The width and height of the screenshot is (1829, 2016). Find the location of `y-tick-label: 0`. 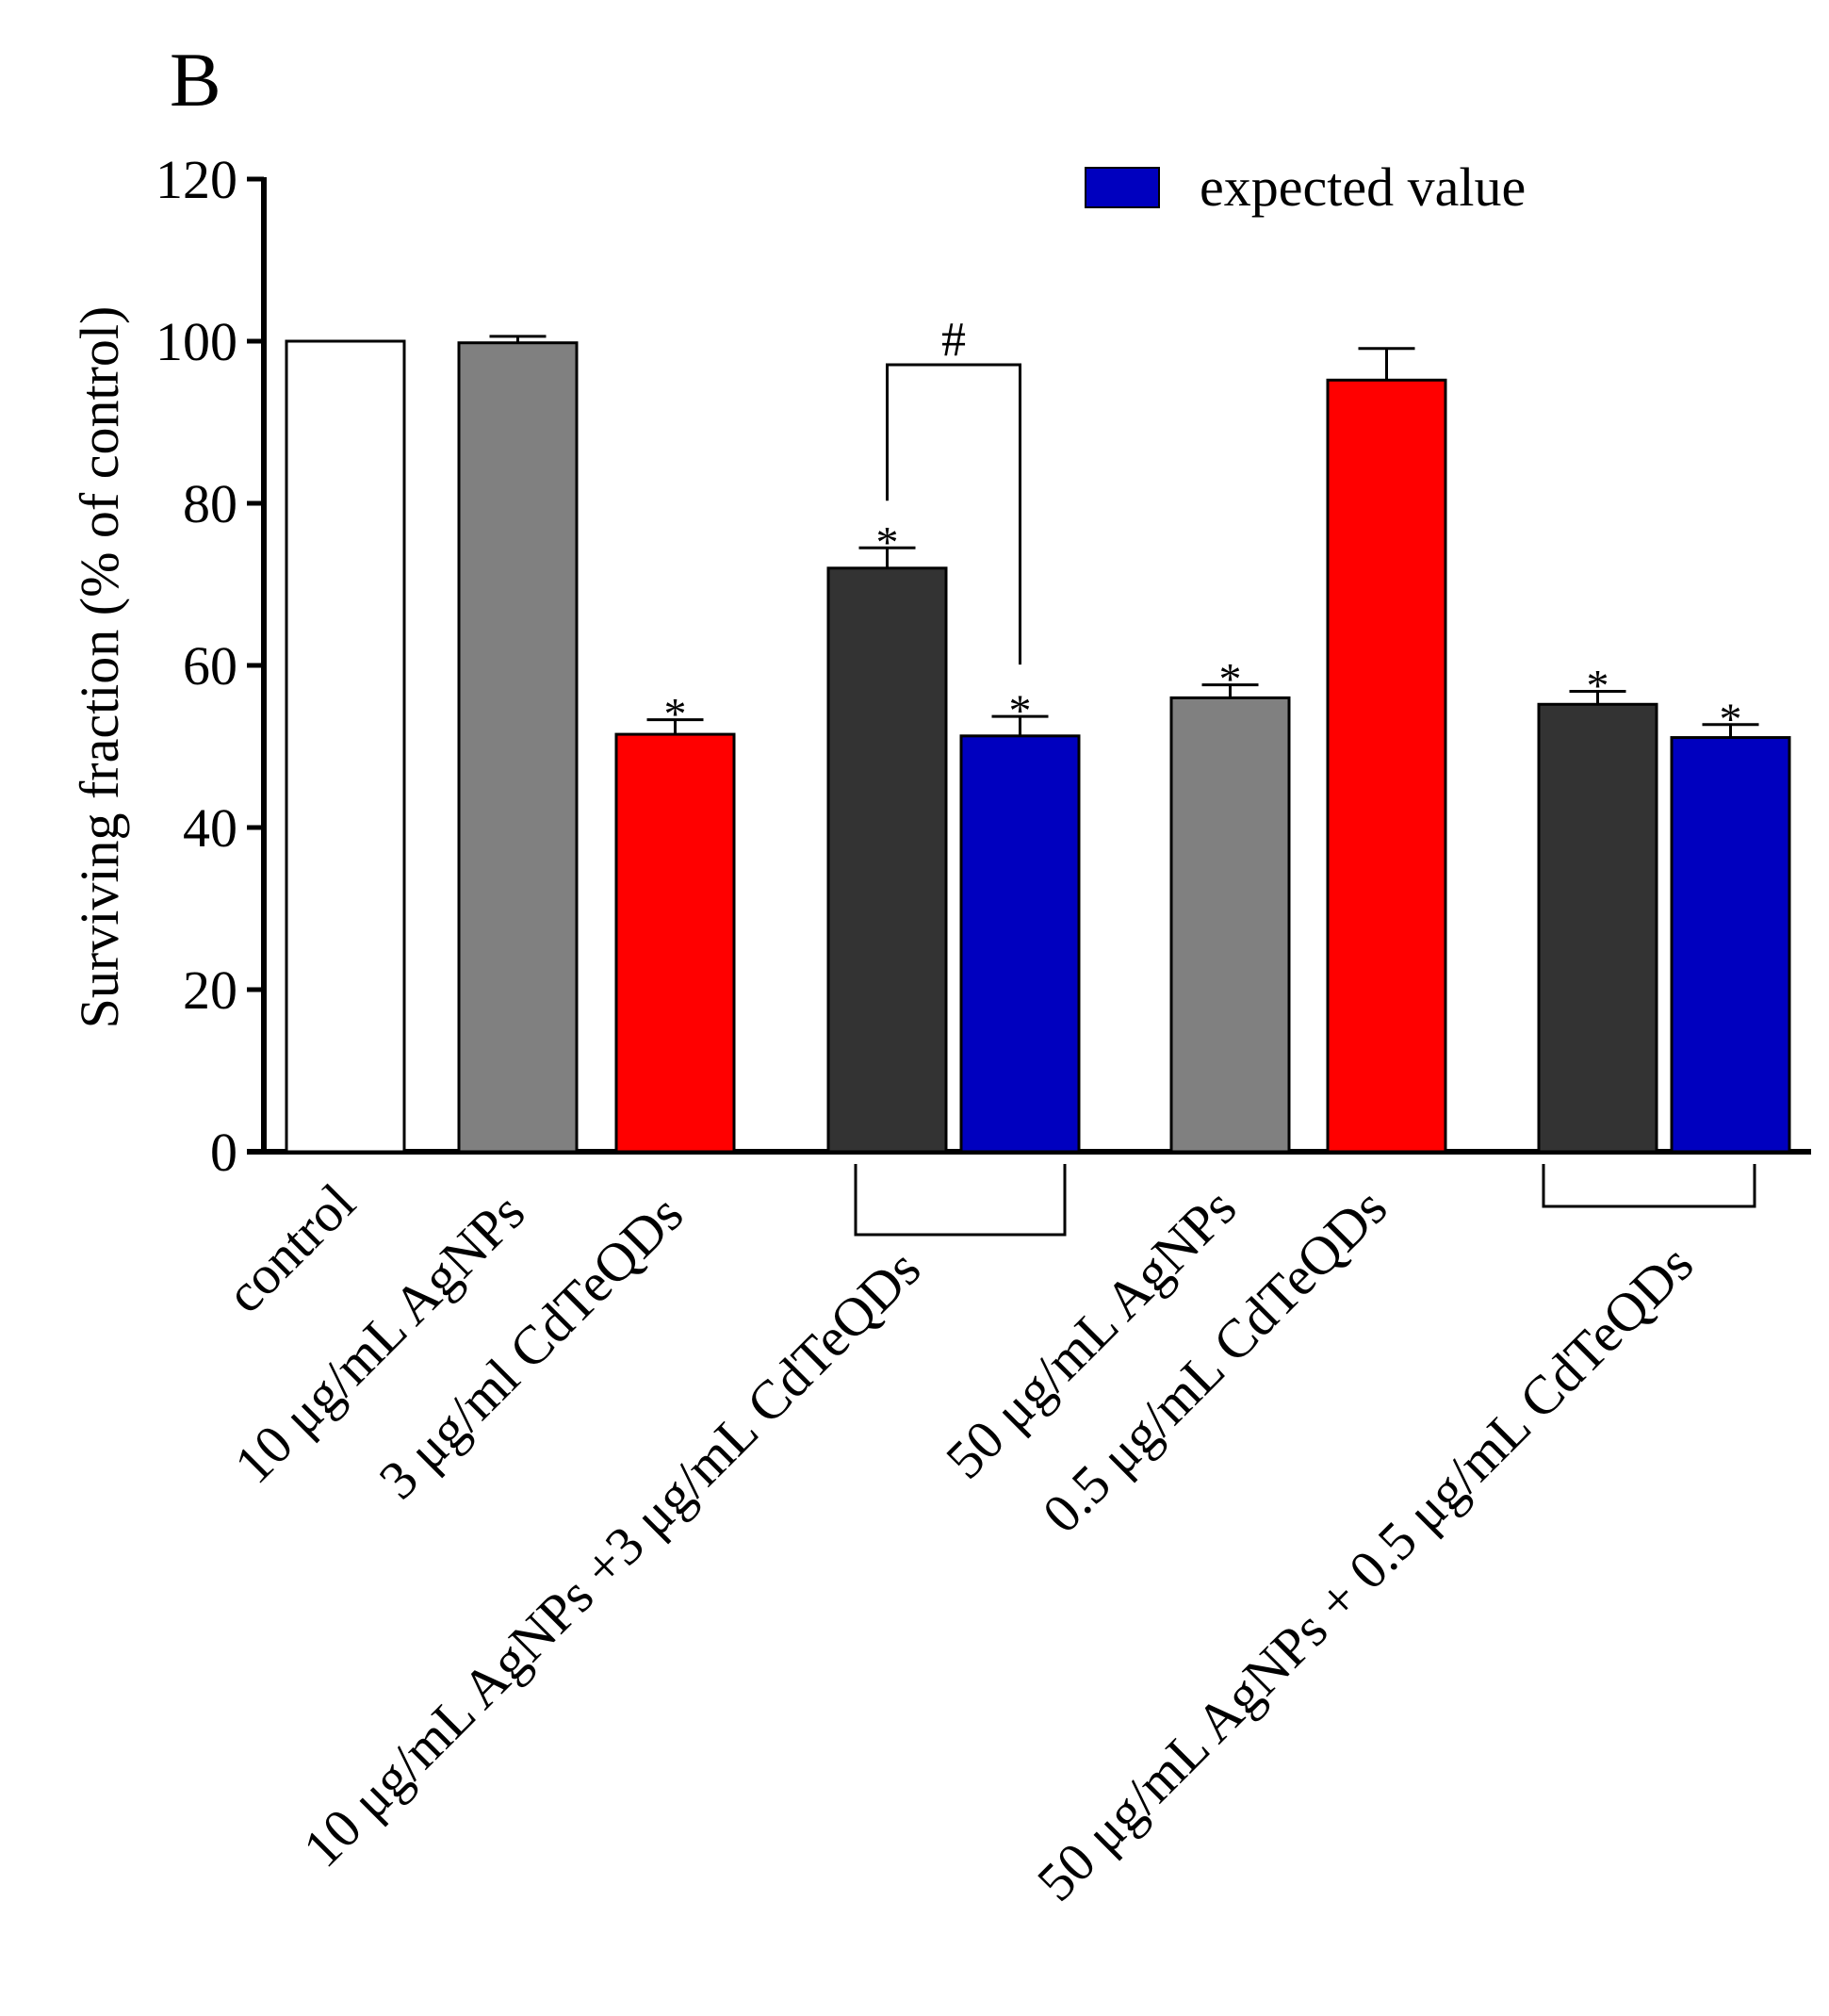

y-tick-label: 0 is located at coordinates (223, 1152).